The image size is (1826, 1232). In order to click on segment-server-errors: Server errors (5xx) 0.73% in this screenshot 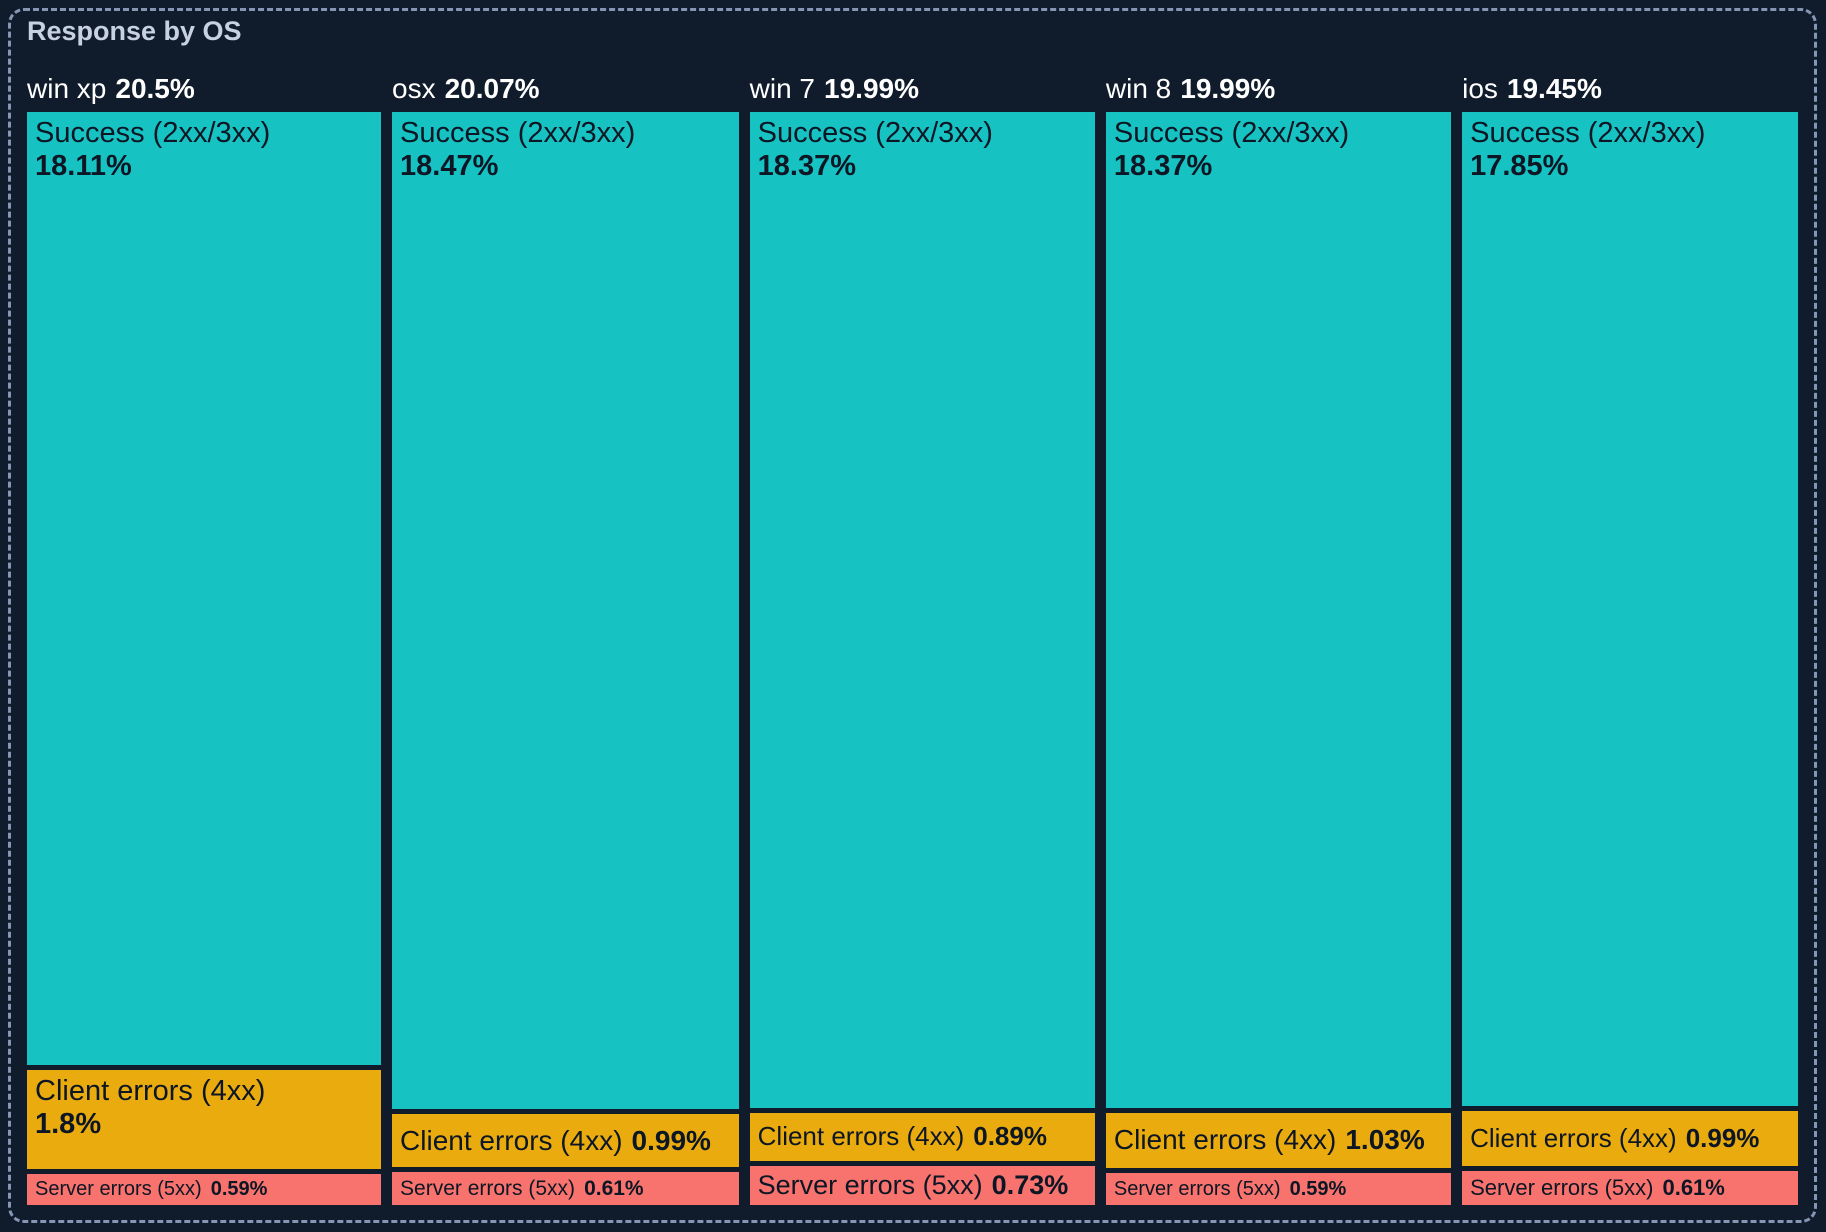, I will do `click(922, 1185)`.